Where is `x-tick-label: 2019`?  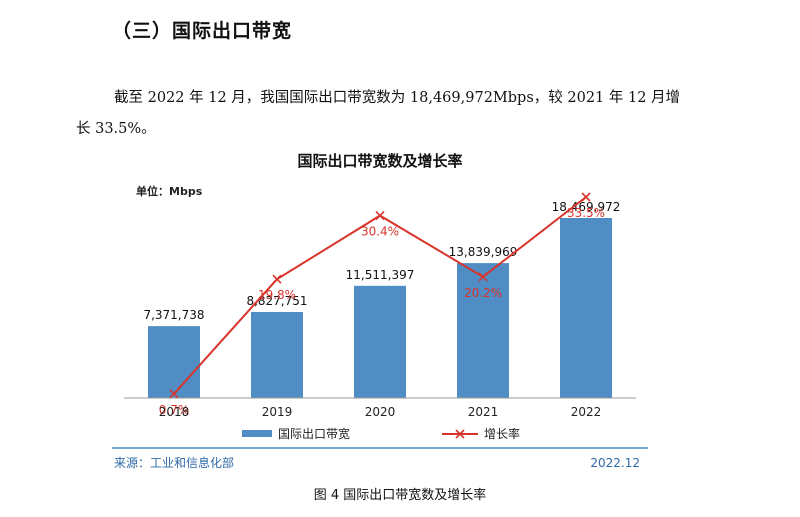 x-tick-label: 2019 is located at coordinates (277, 412).